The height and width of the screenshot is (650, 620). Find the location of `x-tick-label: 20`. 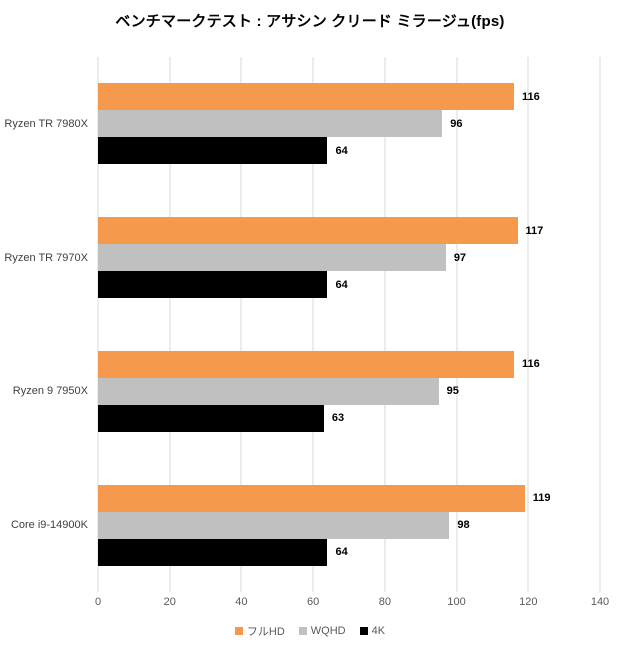

x-tick-label: 20 is located at coordinates (169, 602).